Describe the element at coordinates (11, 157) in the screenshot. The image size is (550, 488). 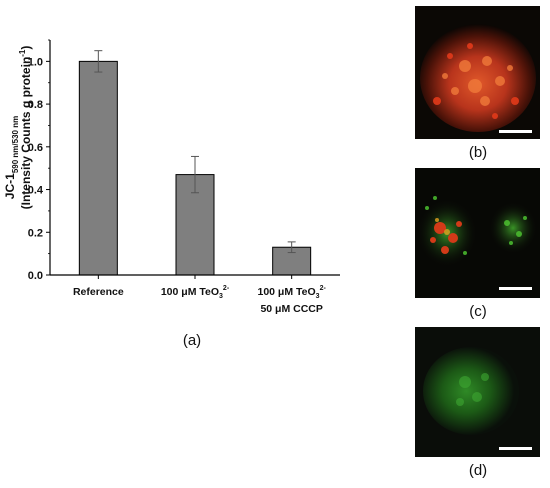
I see `y-axis-label-line1: JC-1590 nm/530 nm` at that location.